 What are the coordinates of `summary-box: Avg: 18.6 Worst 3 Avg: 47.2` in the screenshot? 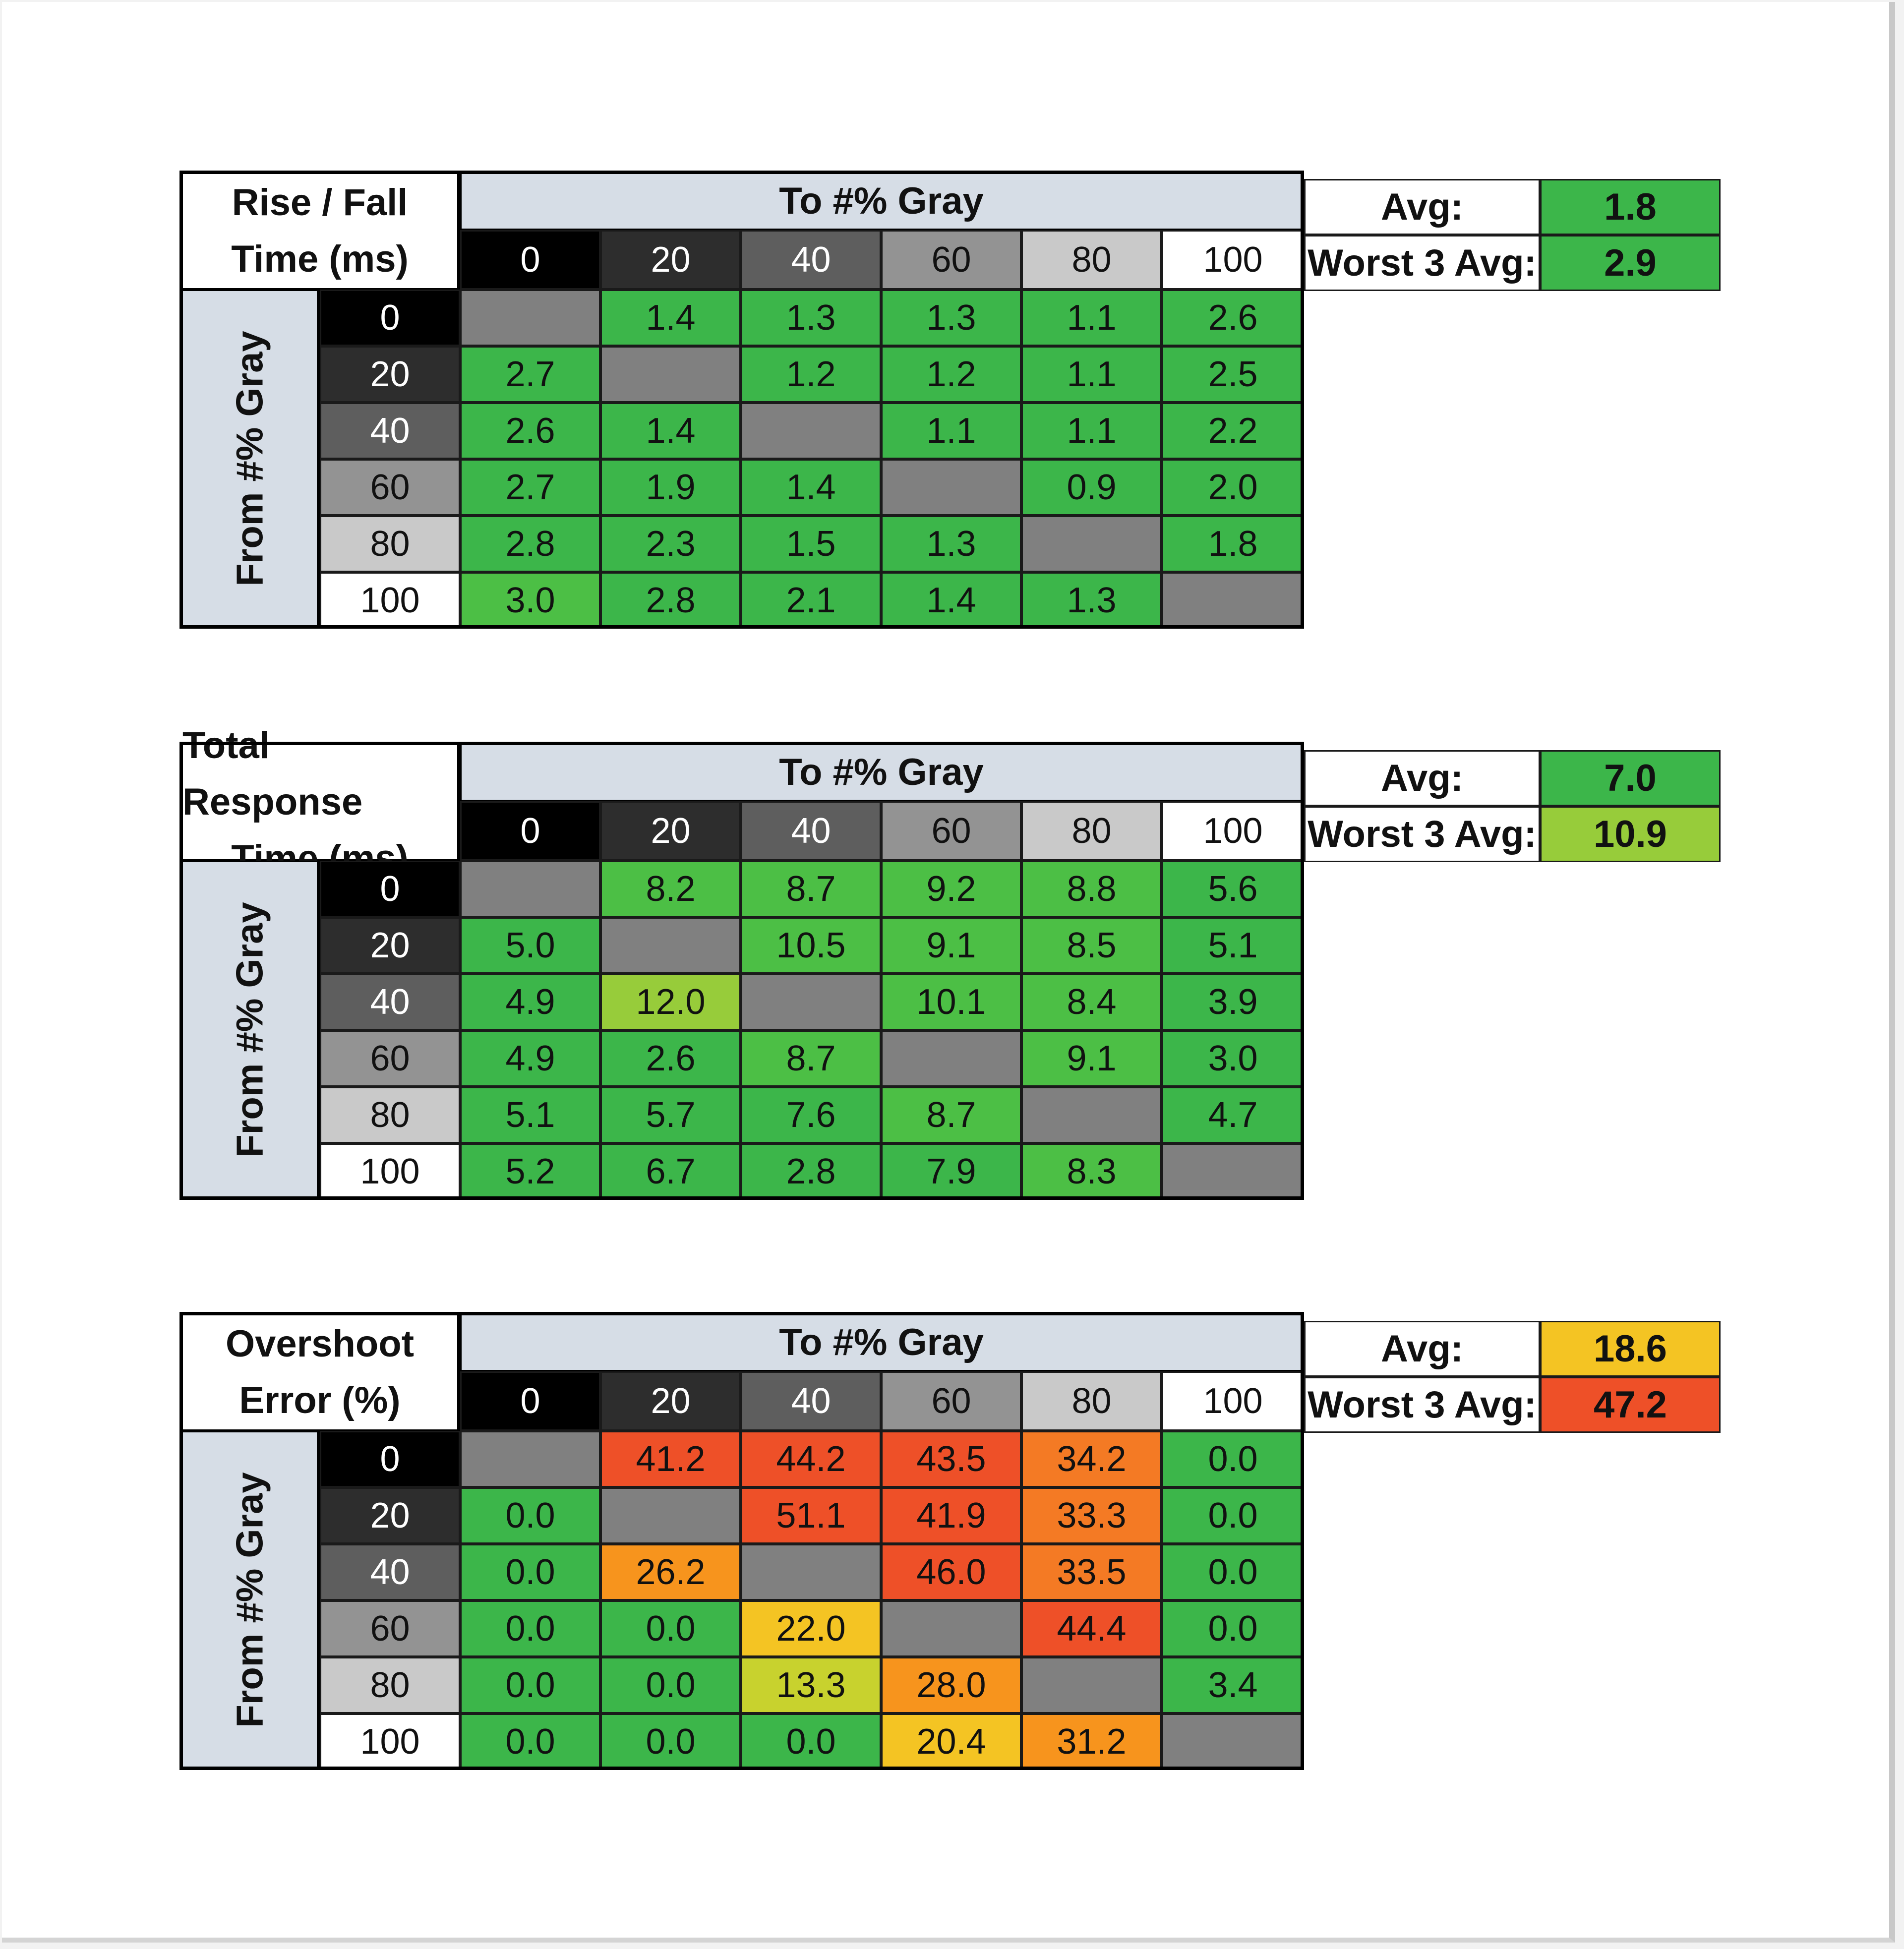 It's located at (1512, 1377).